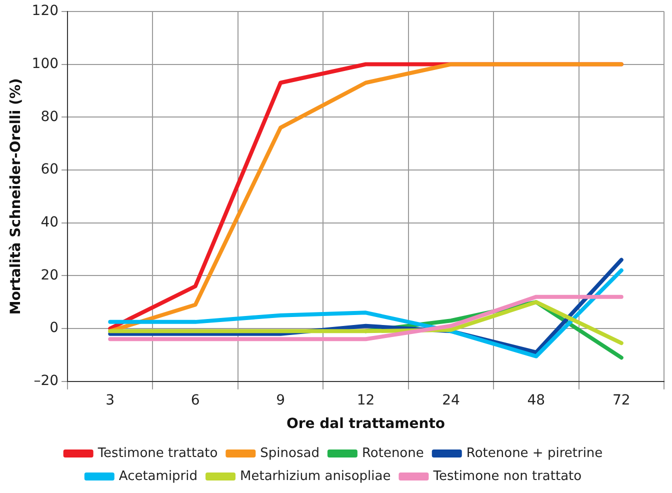  I want to click on legend-label: Spinosad, so click(290, 453).